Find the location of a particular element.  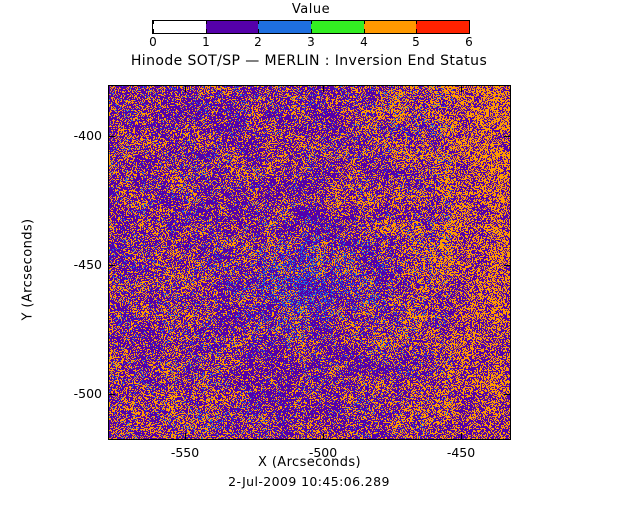

timestamp-label: 2-Jul-2009 10:45:06.289 is located at coordinates (309, 481).